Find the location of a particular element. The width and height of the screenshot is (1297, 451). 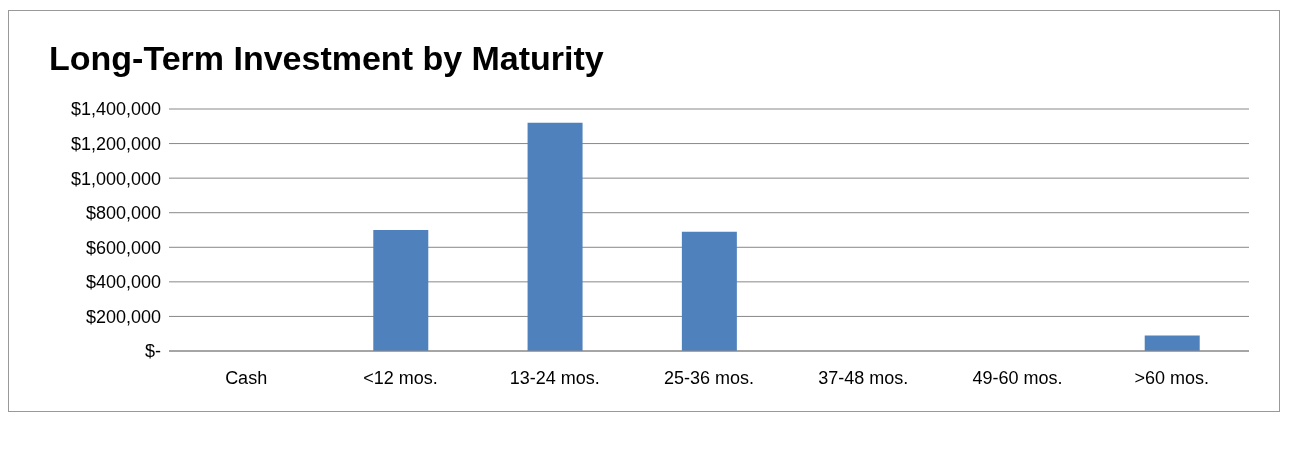

x-tick-label: 13-24 mos. is located at coordinates (554, 377).